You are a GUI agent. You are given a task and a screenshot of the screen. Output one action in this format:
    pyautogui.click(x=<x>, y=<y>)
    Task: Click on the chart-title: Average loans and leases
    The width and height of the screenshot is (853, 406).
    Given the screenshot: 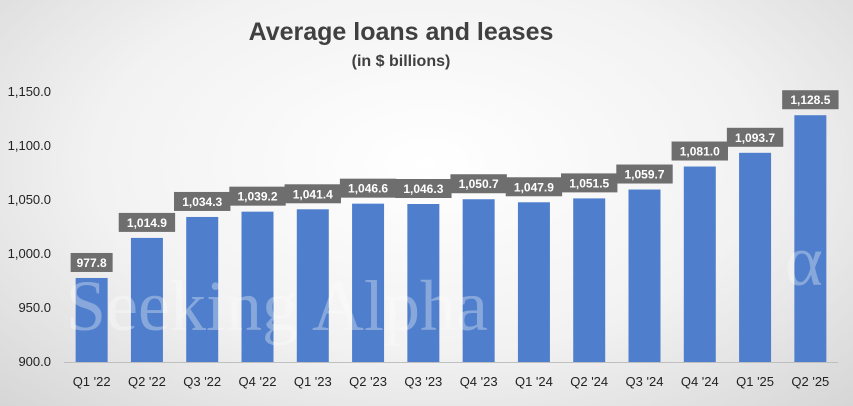 What is the action you would take?
    pyautogui.click(x=401, y=32)
    